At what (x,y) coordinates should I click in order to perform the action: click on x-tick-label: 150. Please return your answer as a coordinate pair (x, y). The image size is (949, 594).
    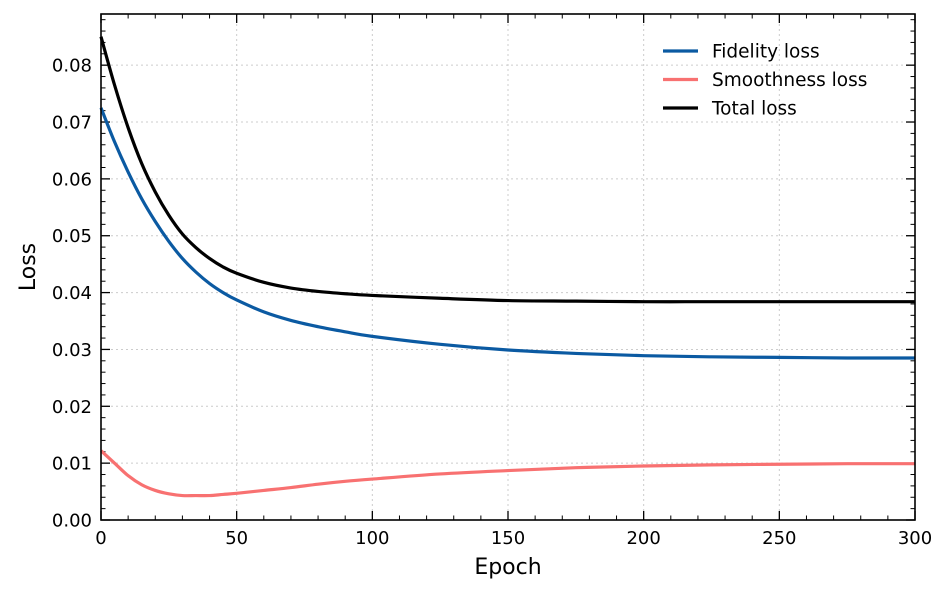
    Looking at the image, I should click on (508, 538).